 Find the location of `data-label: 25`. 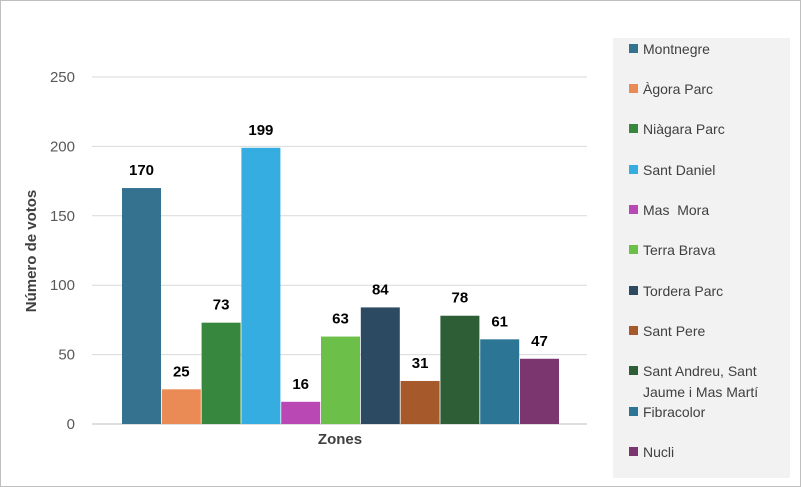

data-label: 25 is located at coordinates (181, 371).